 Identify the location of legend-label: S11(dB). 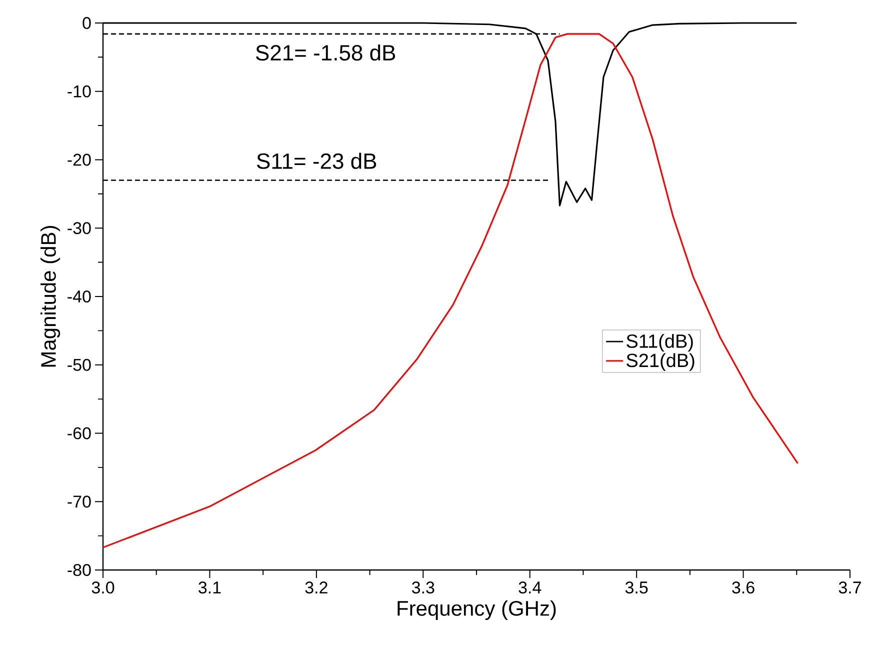
(659, 343).